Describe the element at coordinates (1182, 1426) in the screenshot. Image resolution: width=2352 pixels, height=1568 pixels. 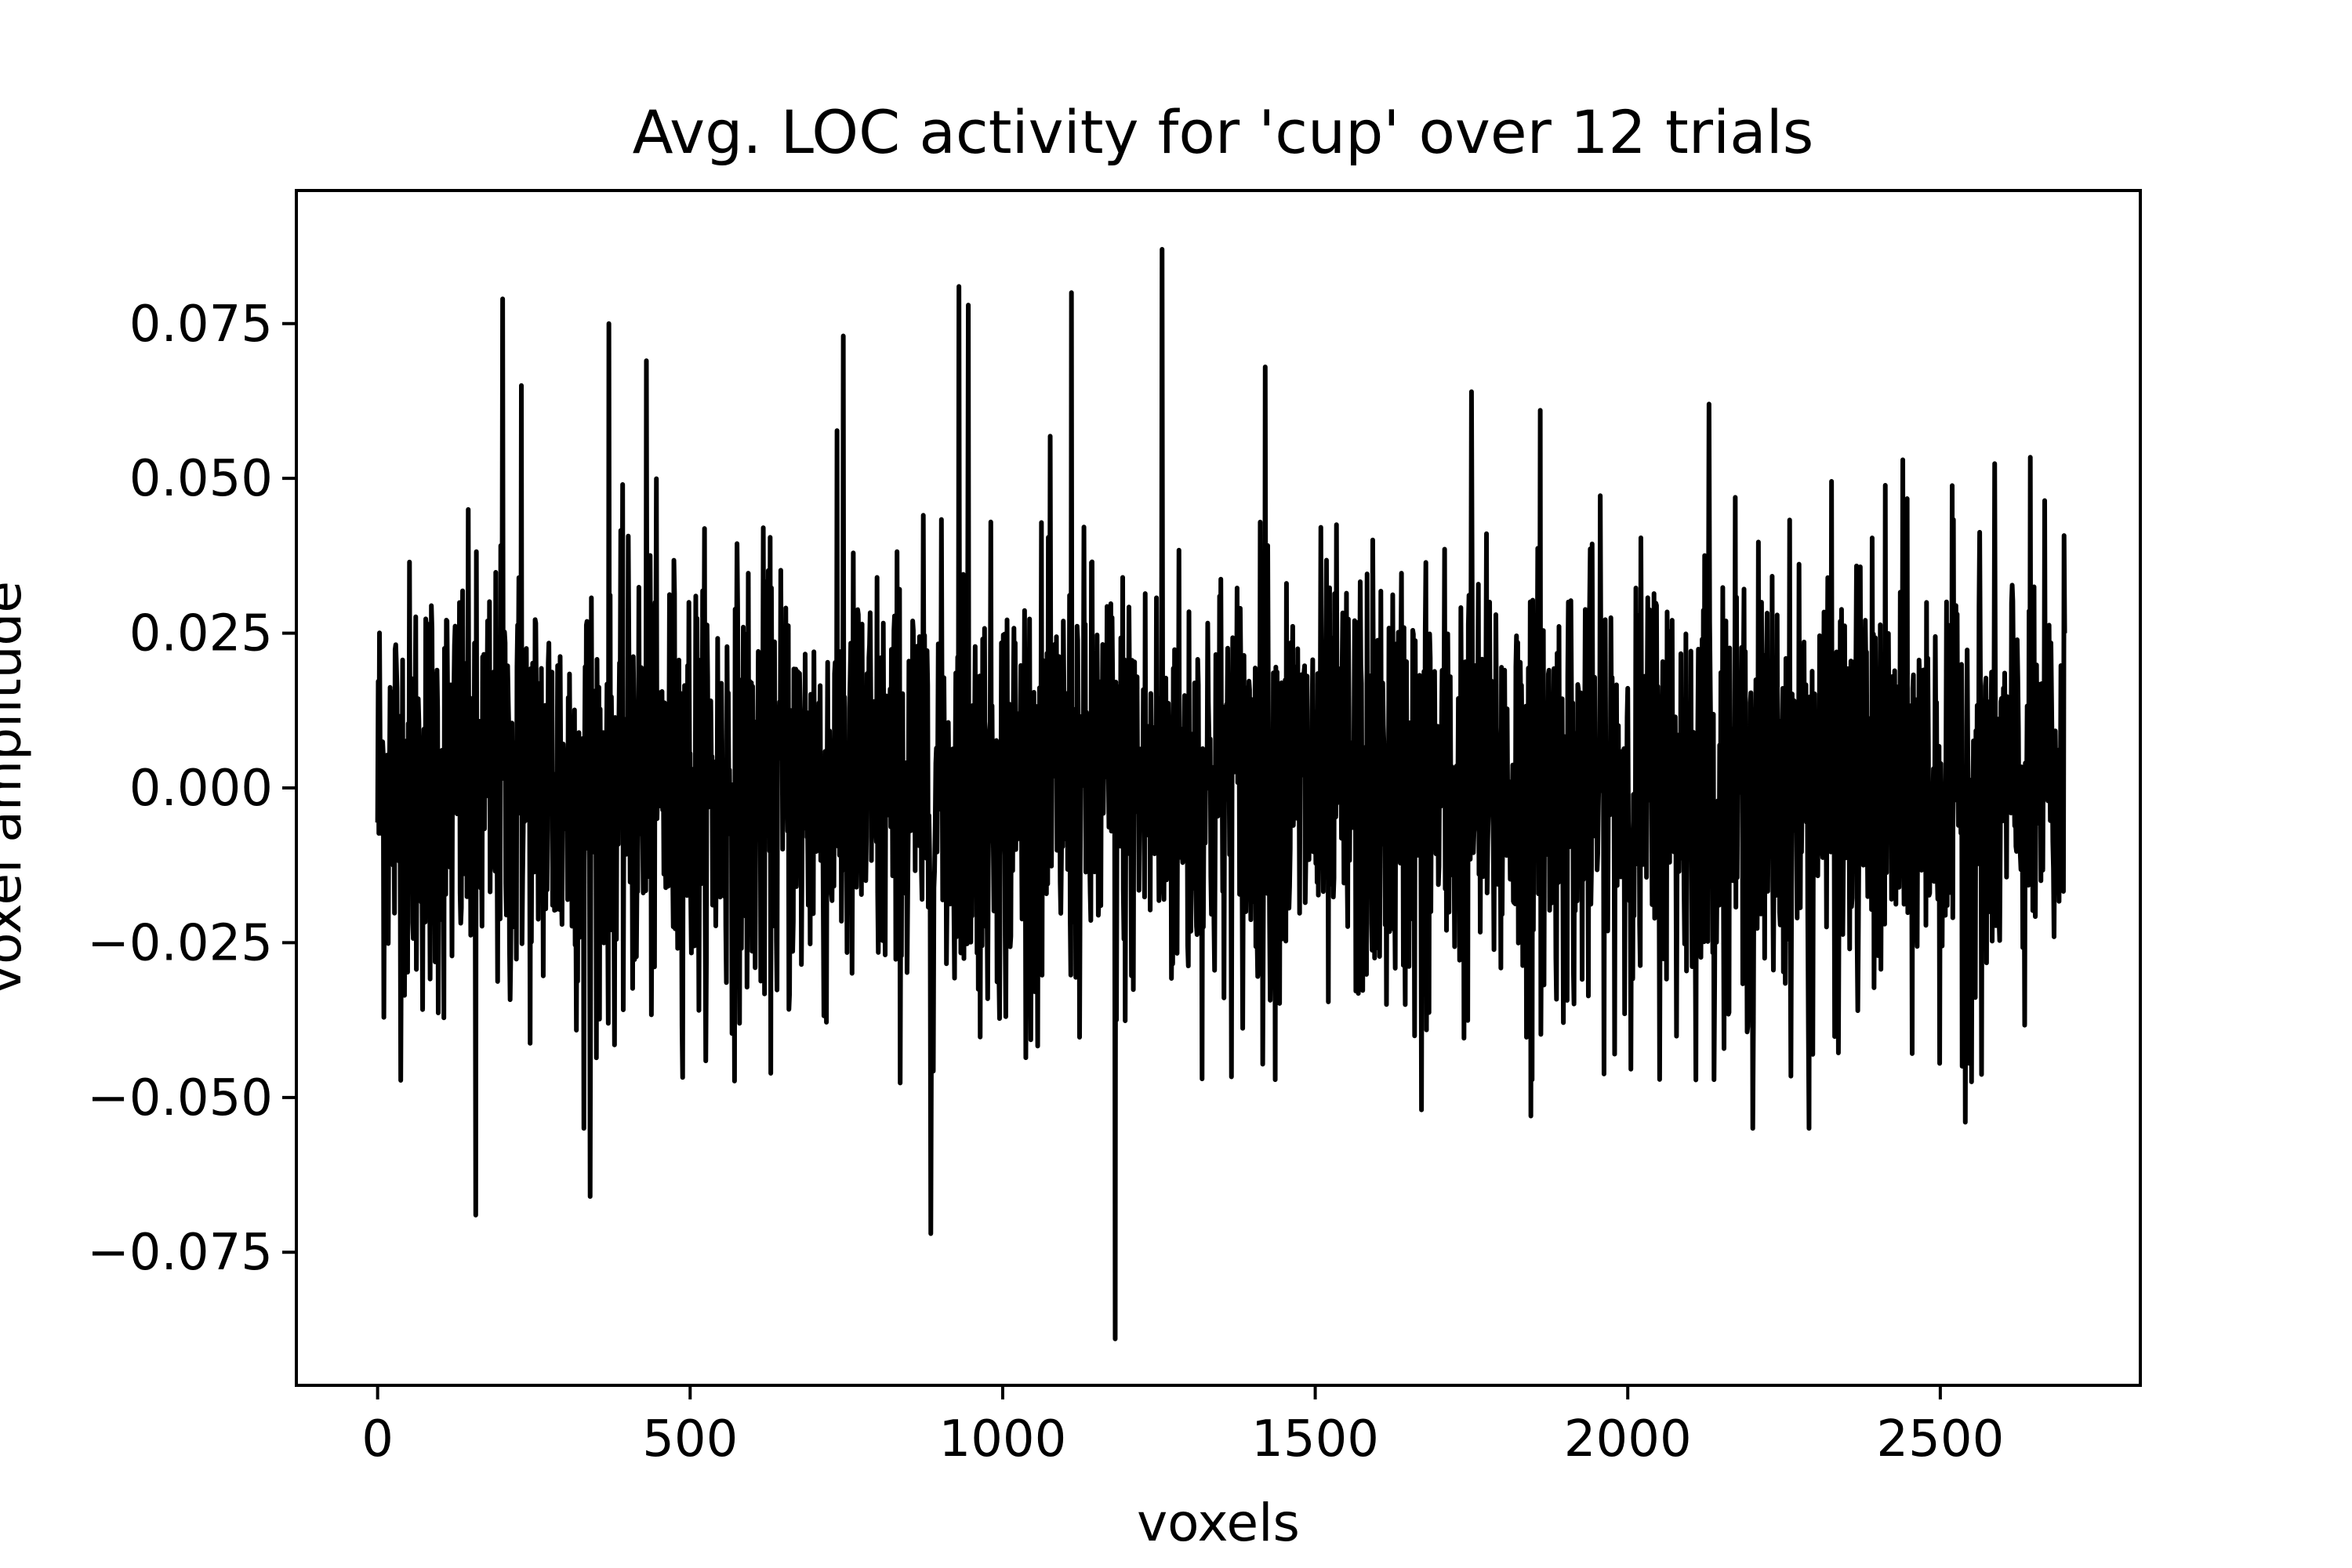
I see `x-axis: 0 500 1000 1500 2000 2500` at that location.